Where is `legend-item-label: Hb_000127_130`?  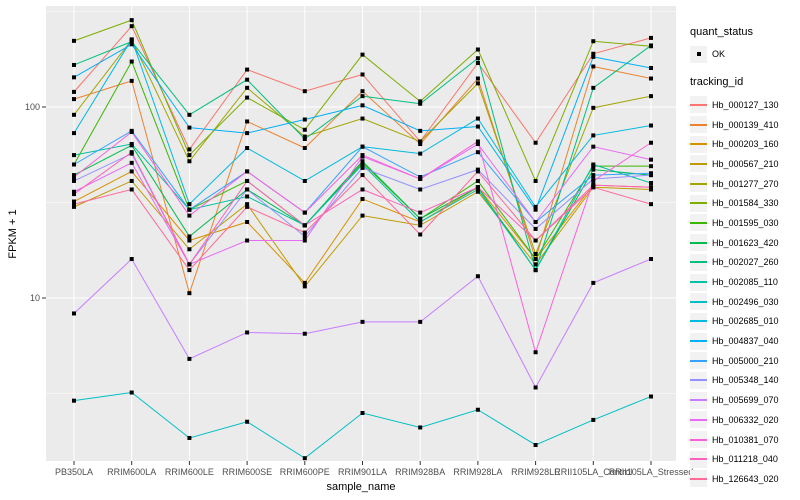
legend-item-label: Hb_000127_130 is located at coordinates (745, 104).